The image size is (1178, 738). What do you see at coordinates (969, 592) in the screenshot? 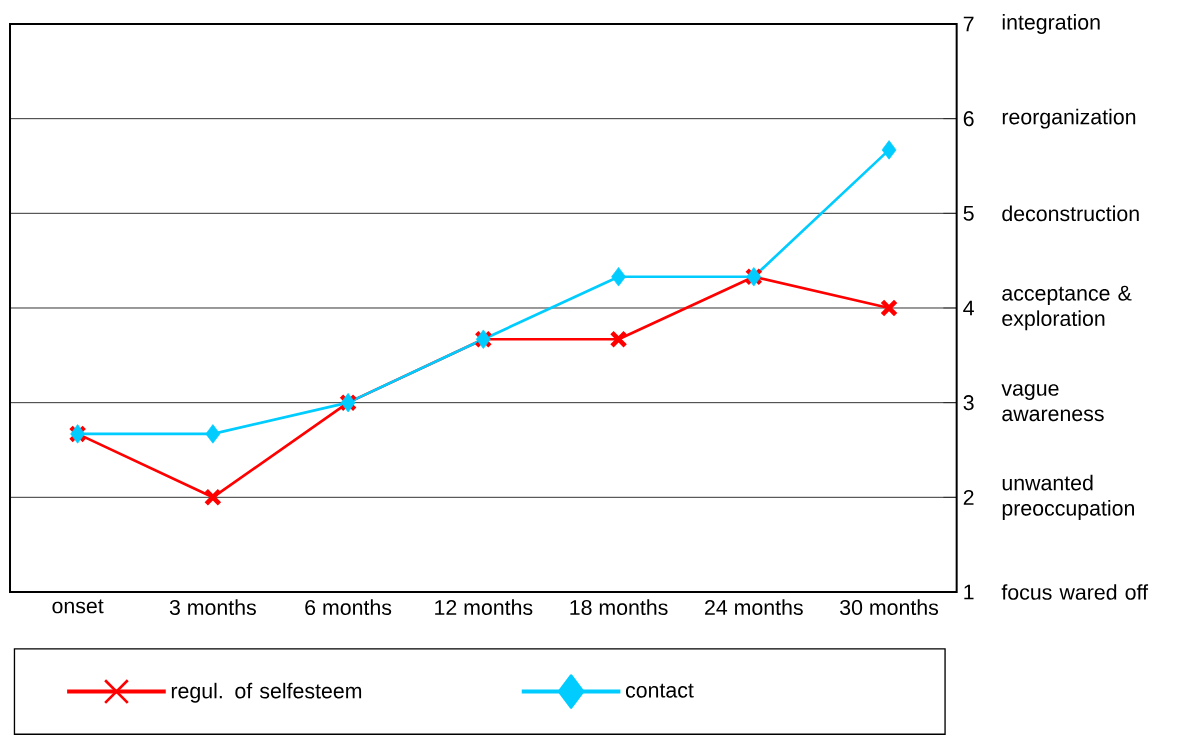
I see `y-tick-label: 1` at bounding box center [969, 592].